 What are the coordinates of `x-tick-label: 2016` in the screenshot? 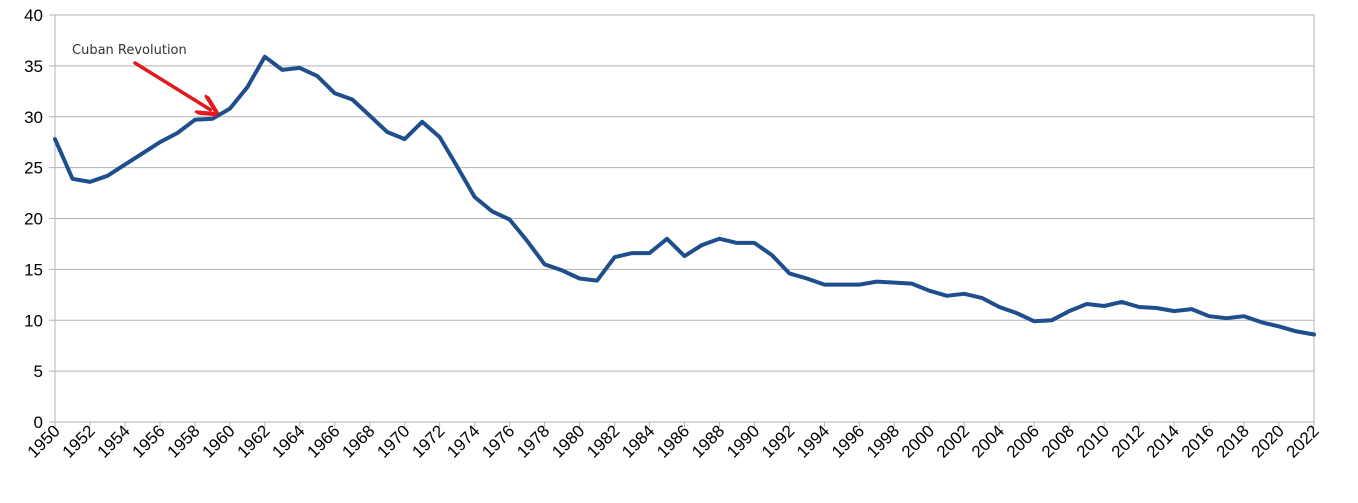 It's located at (1198, 441).